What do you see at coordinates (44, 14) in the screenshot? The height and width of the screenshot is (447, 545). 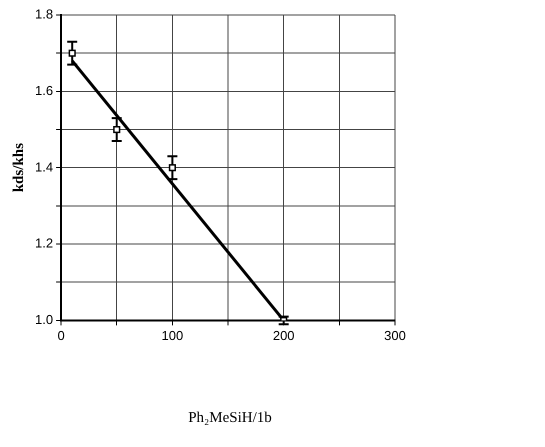 I see `y-tick-label: 1.8` at bounding box center [44, 14].